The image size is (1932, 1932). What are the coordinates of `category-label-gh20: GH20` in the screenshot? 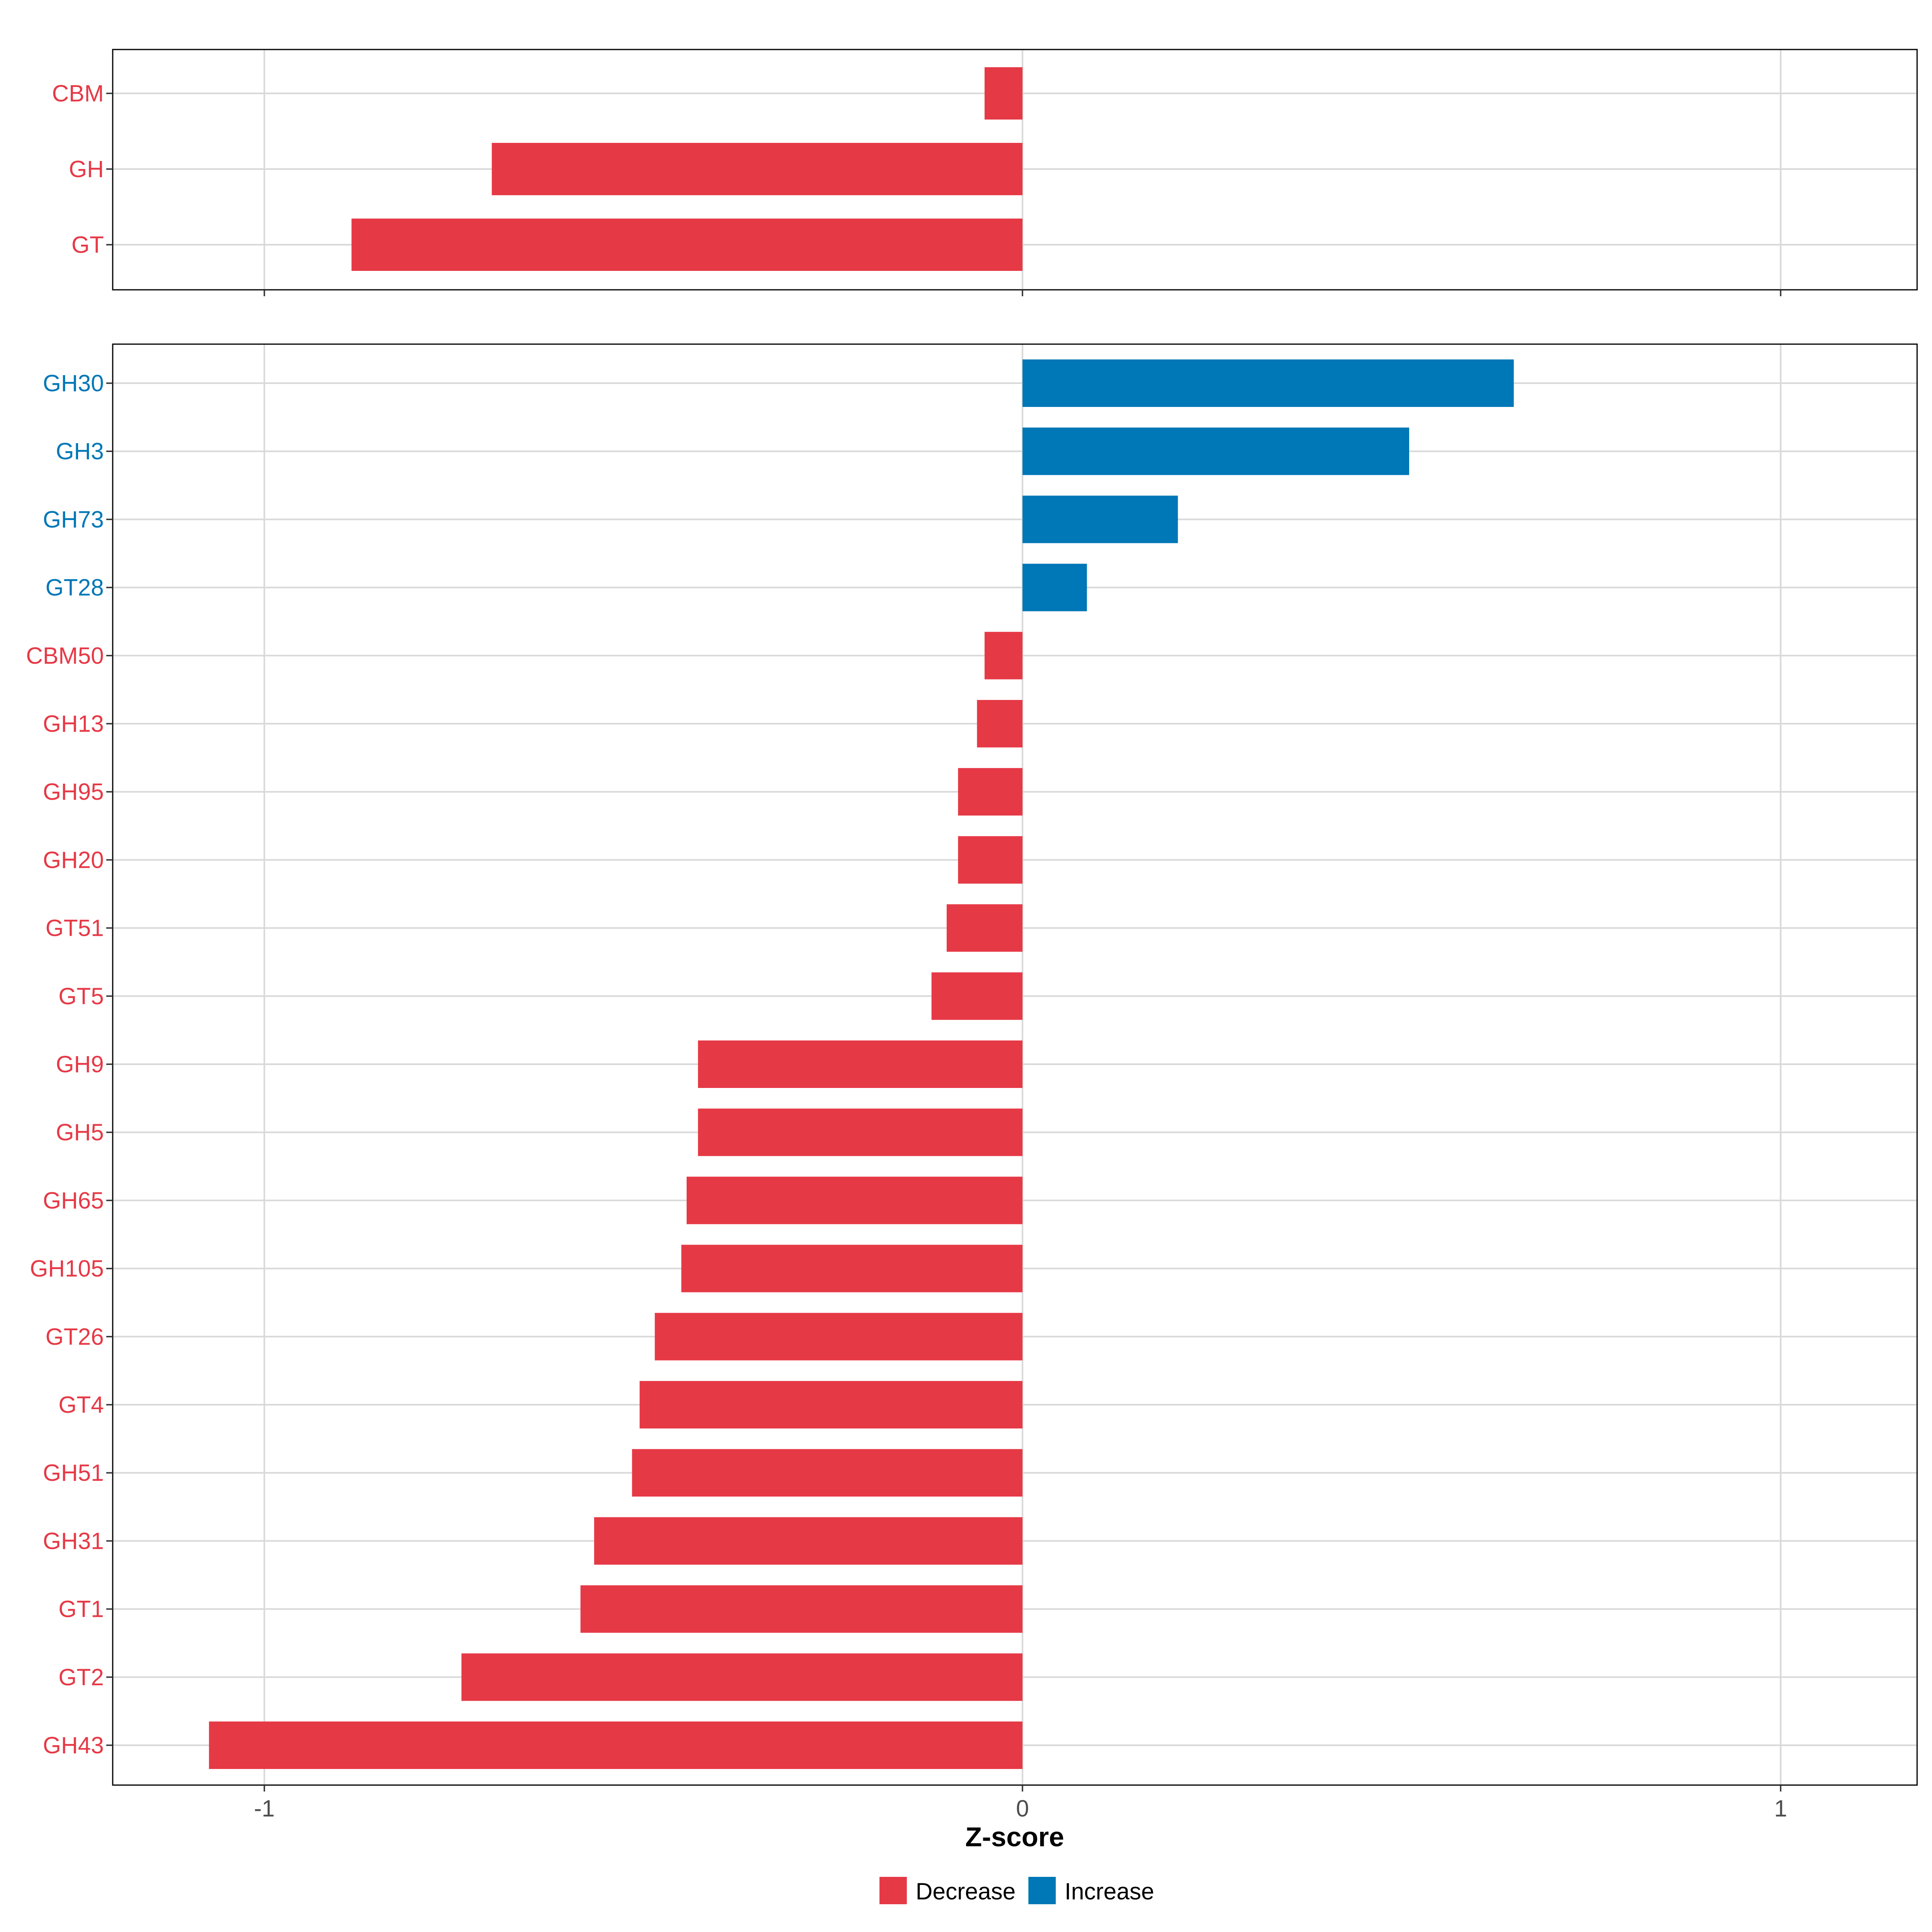 It's located at (73, 860).